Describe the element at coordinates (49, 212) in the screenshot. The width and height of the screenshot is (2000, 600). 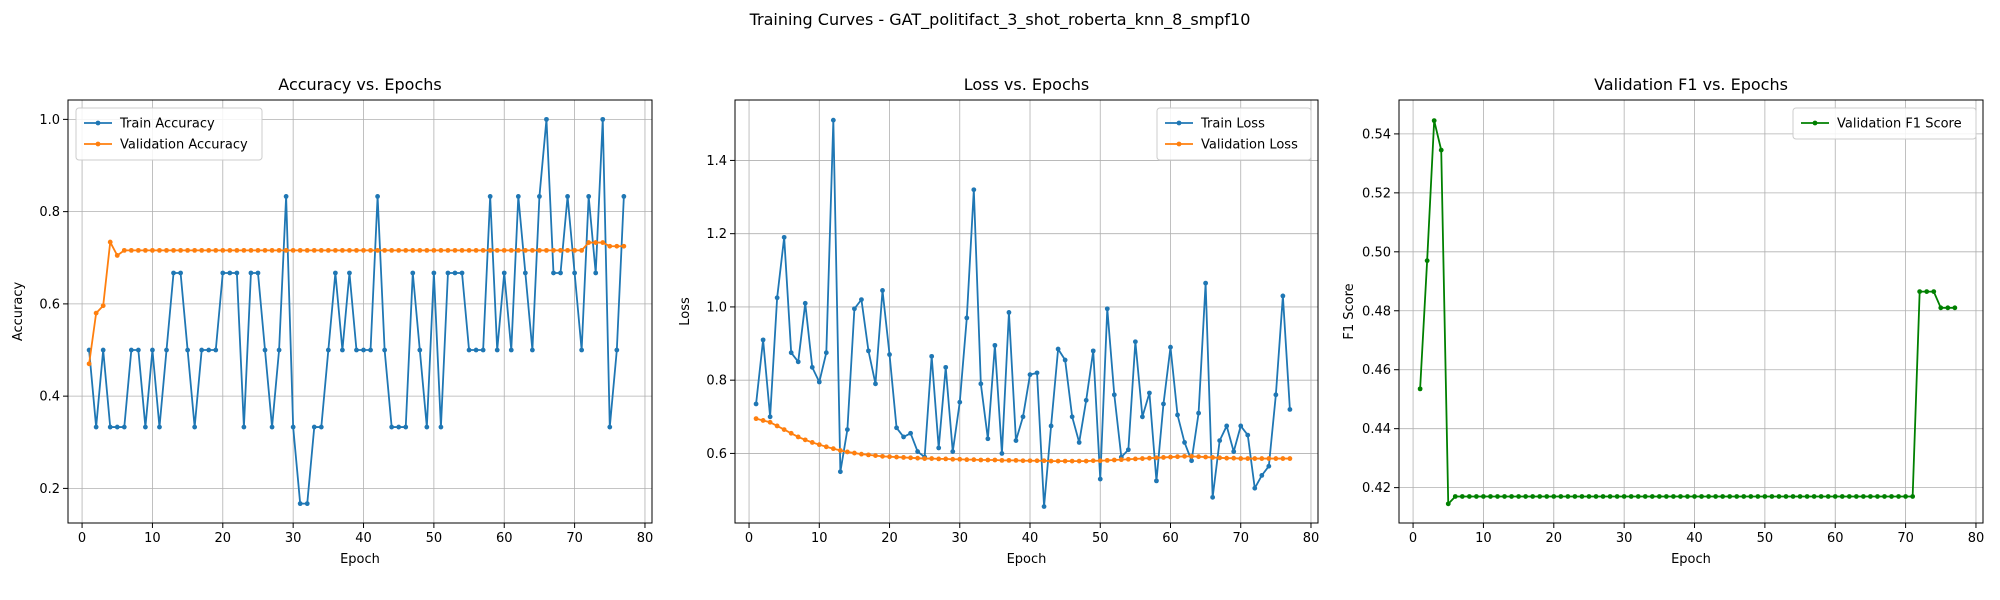
I see `y-tick-label: 0.8` at that location.